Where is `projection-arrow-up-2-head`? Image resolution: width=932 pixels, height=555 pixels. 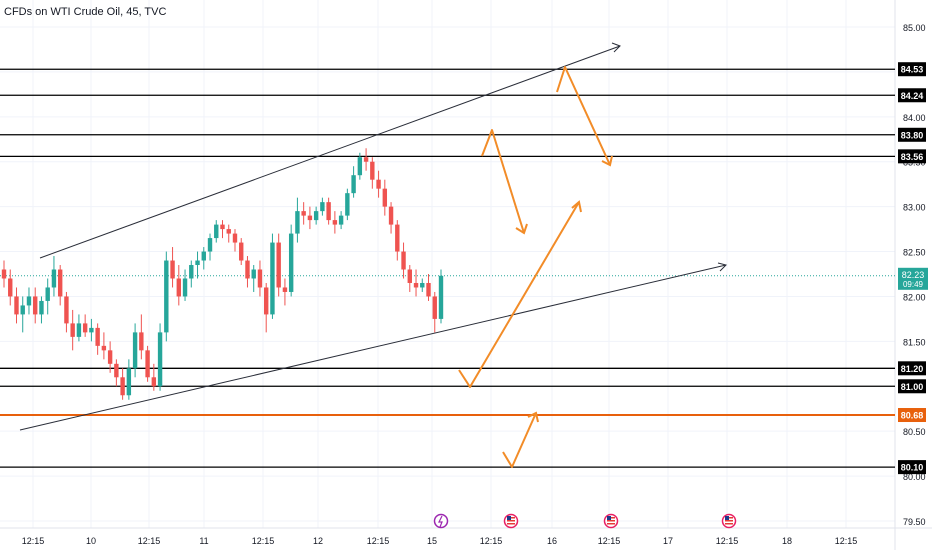 projection-arrow-up-2-head is located at coordinates (533, 417).